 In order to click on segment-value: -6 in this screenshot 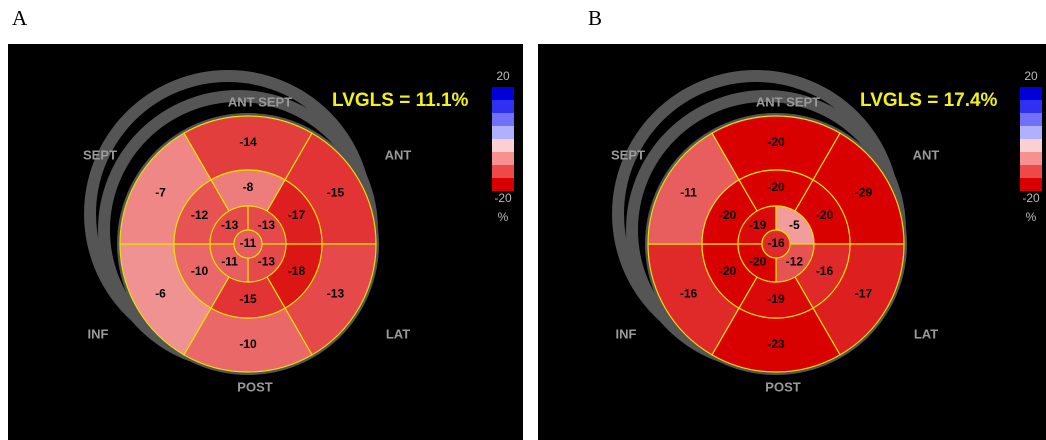, I will do `click(160, 294)`.